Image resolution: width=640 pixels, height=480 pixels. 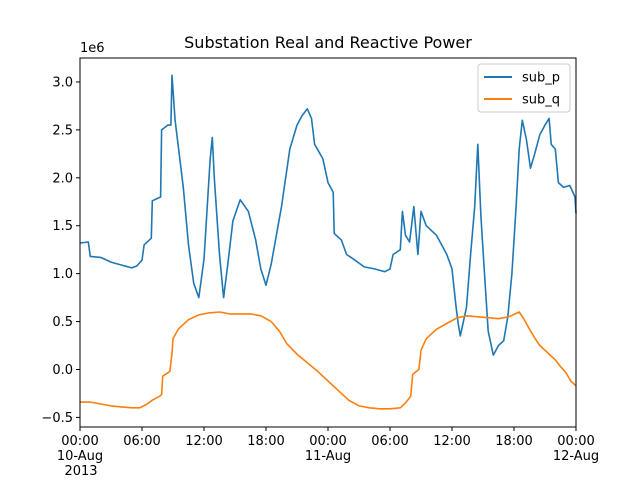 What do you see at coordinates (62, 274) in the screenshot?
I see `y-tick-label: 1.0` at bounding box center [62, 274].